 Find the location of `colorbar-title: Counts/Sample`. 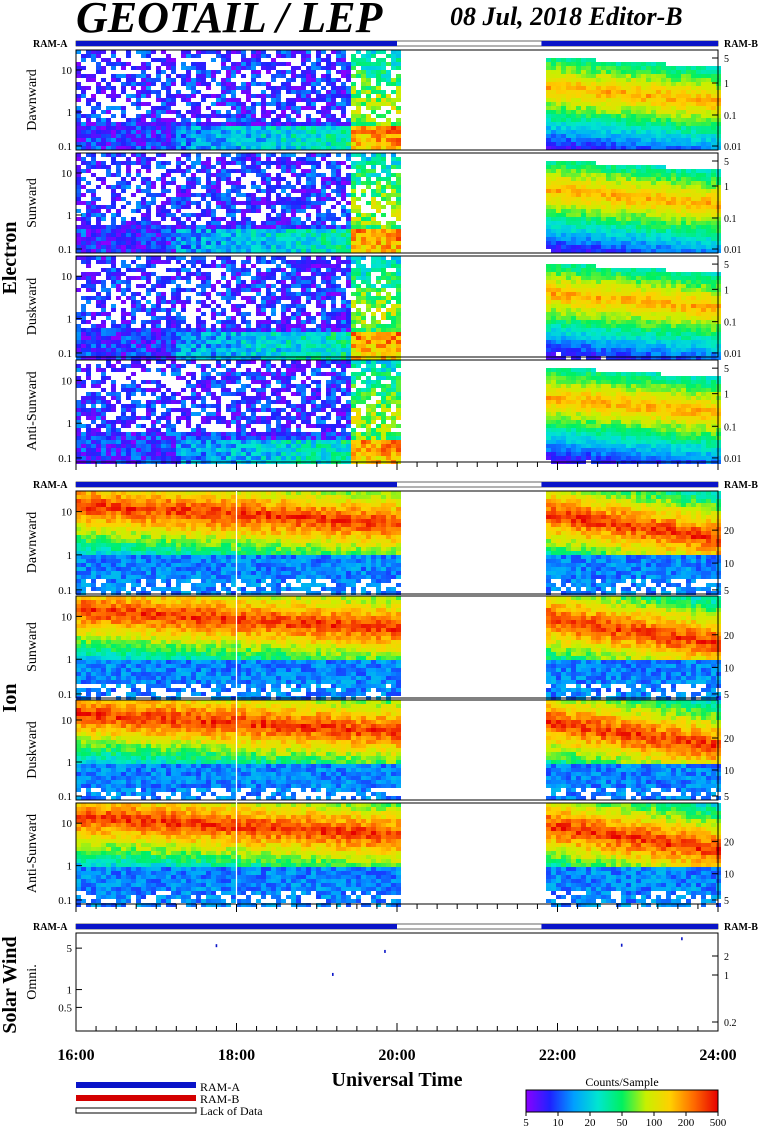

colorbar-title: Counts/Sample is located at coordinates (621, 1082).